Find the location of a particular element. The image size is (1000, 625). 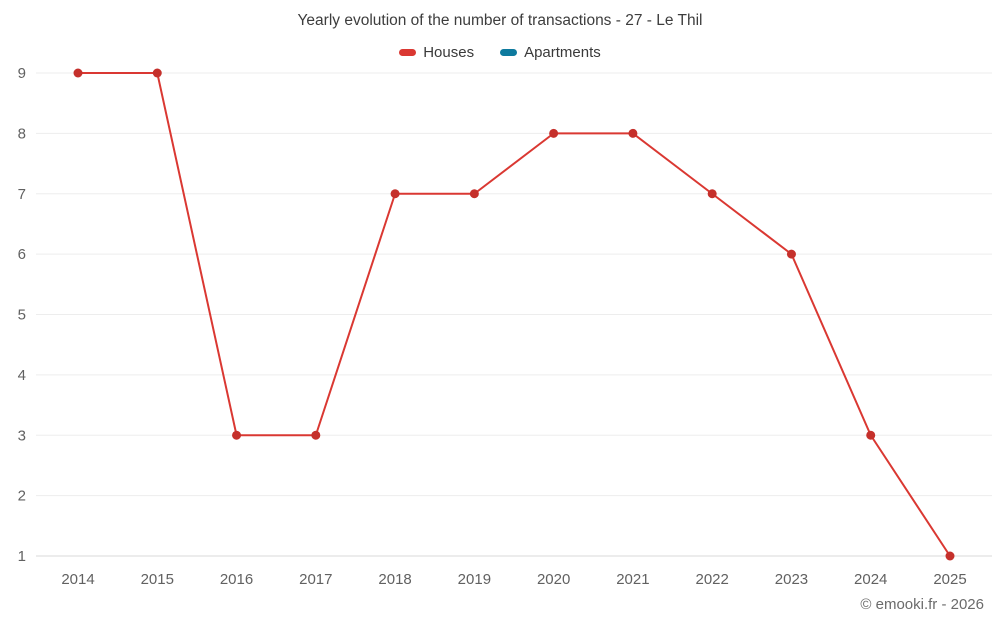

y-tick-label: 9 is located at coordinates (22, 73).